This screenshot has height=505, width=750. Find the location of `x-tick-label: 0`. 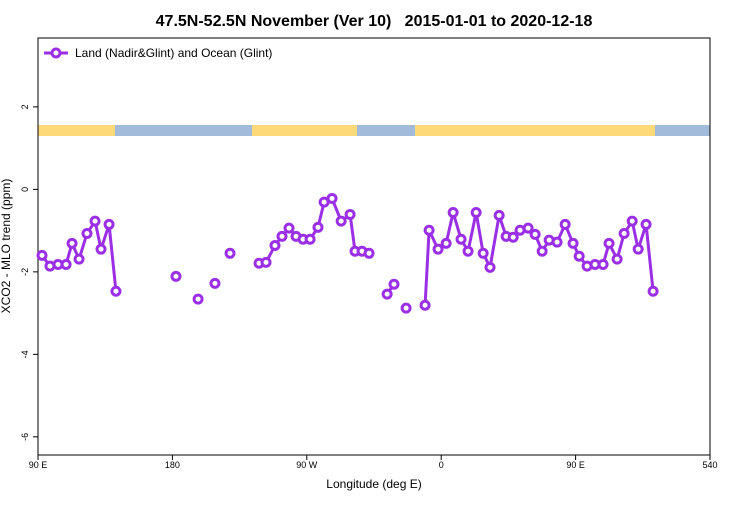

x-tick-label: 0 is located at coordinates (441, 465).